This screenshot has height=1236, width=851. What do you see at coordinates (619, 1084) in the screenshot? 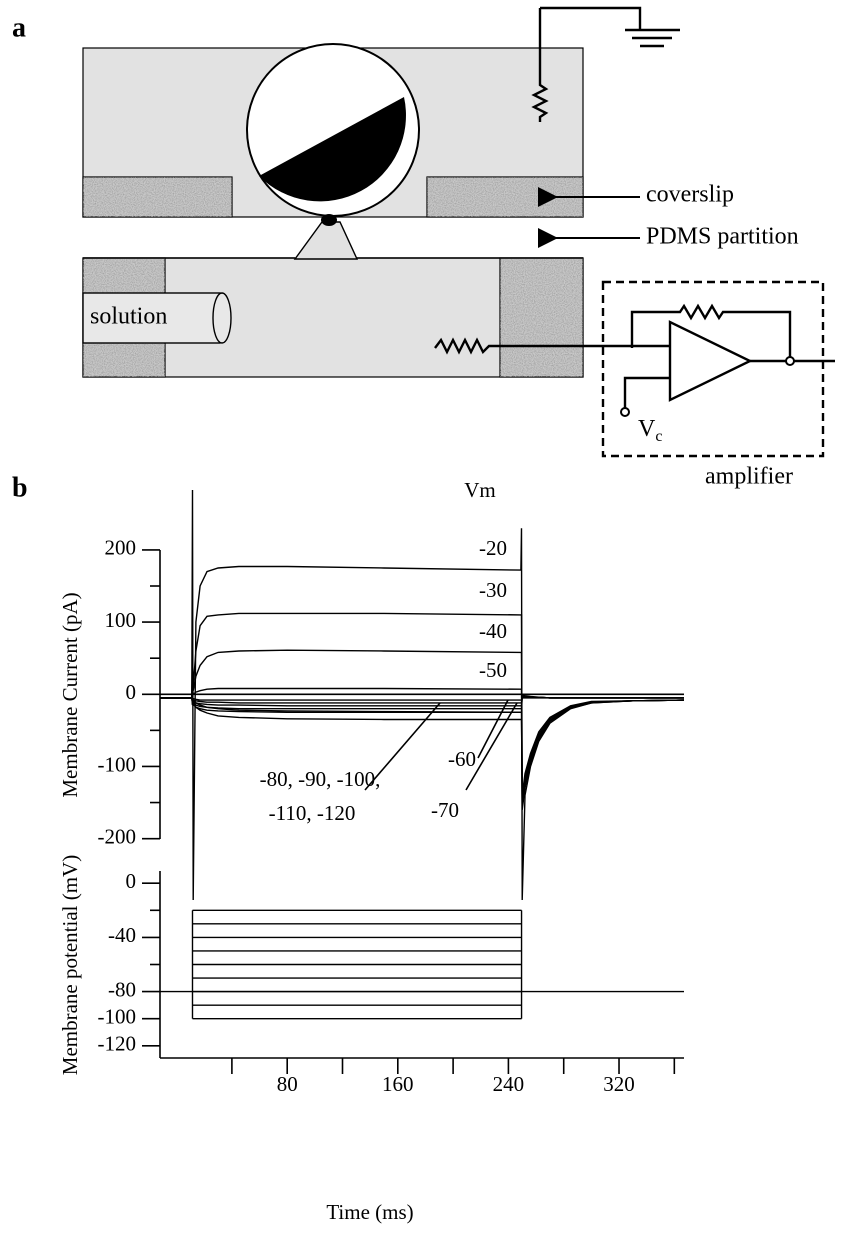
I see `x-tick-label: 320` at bounding box center [619, 1084].